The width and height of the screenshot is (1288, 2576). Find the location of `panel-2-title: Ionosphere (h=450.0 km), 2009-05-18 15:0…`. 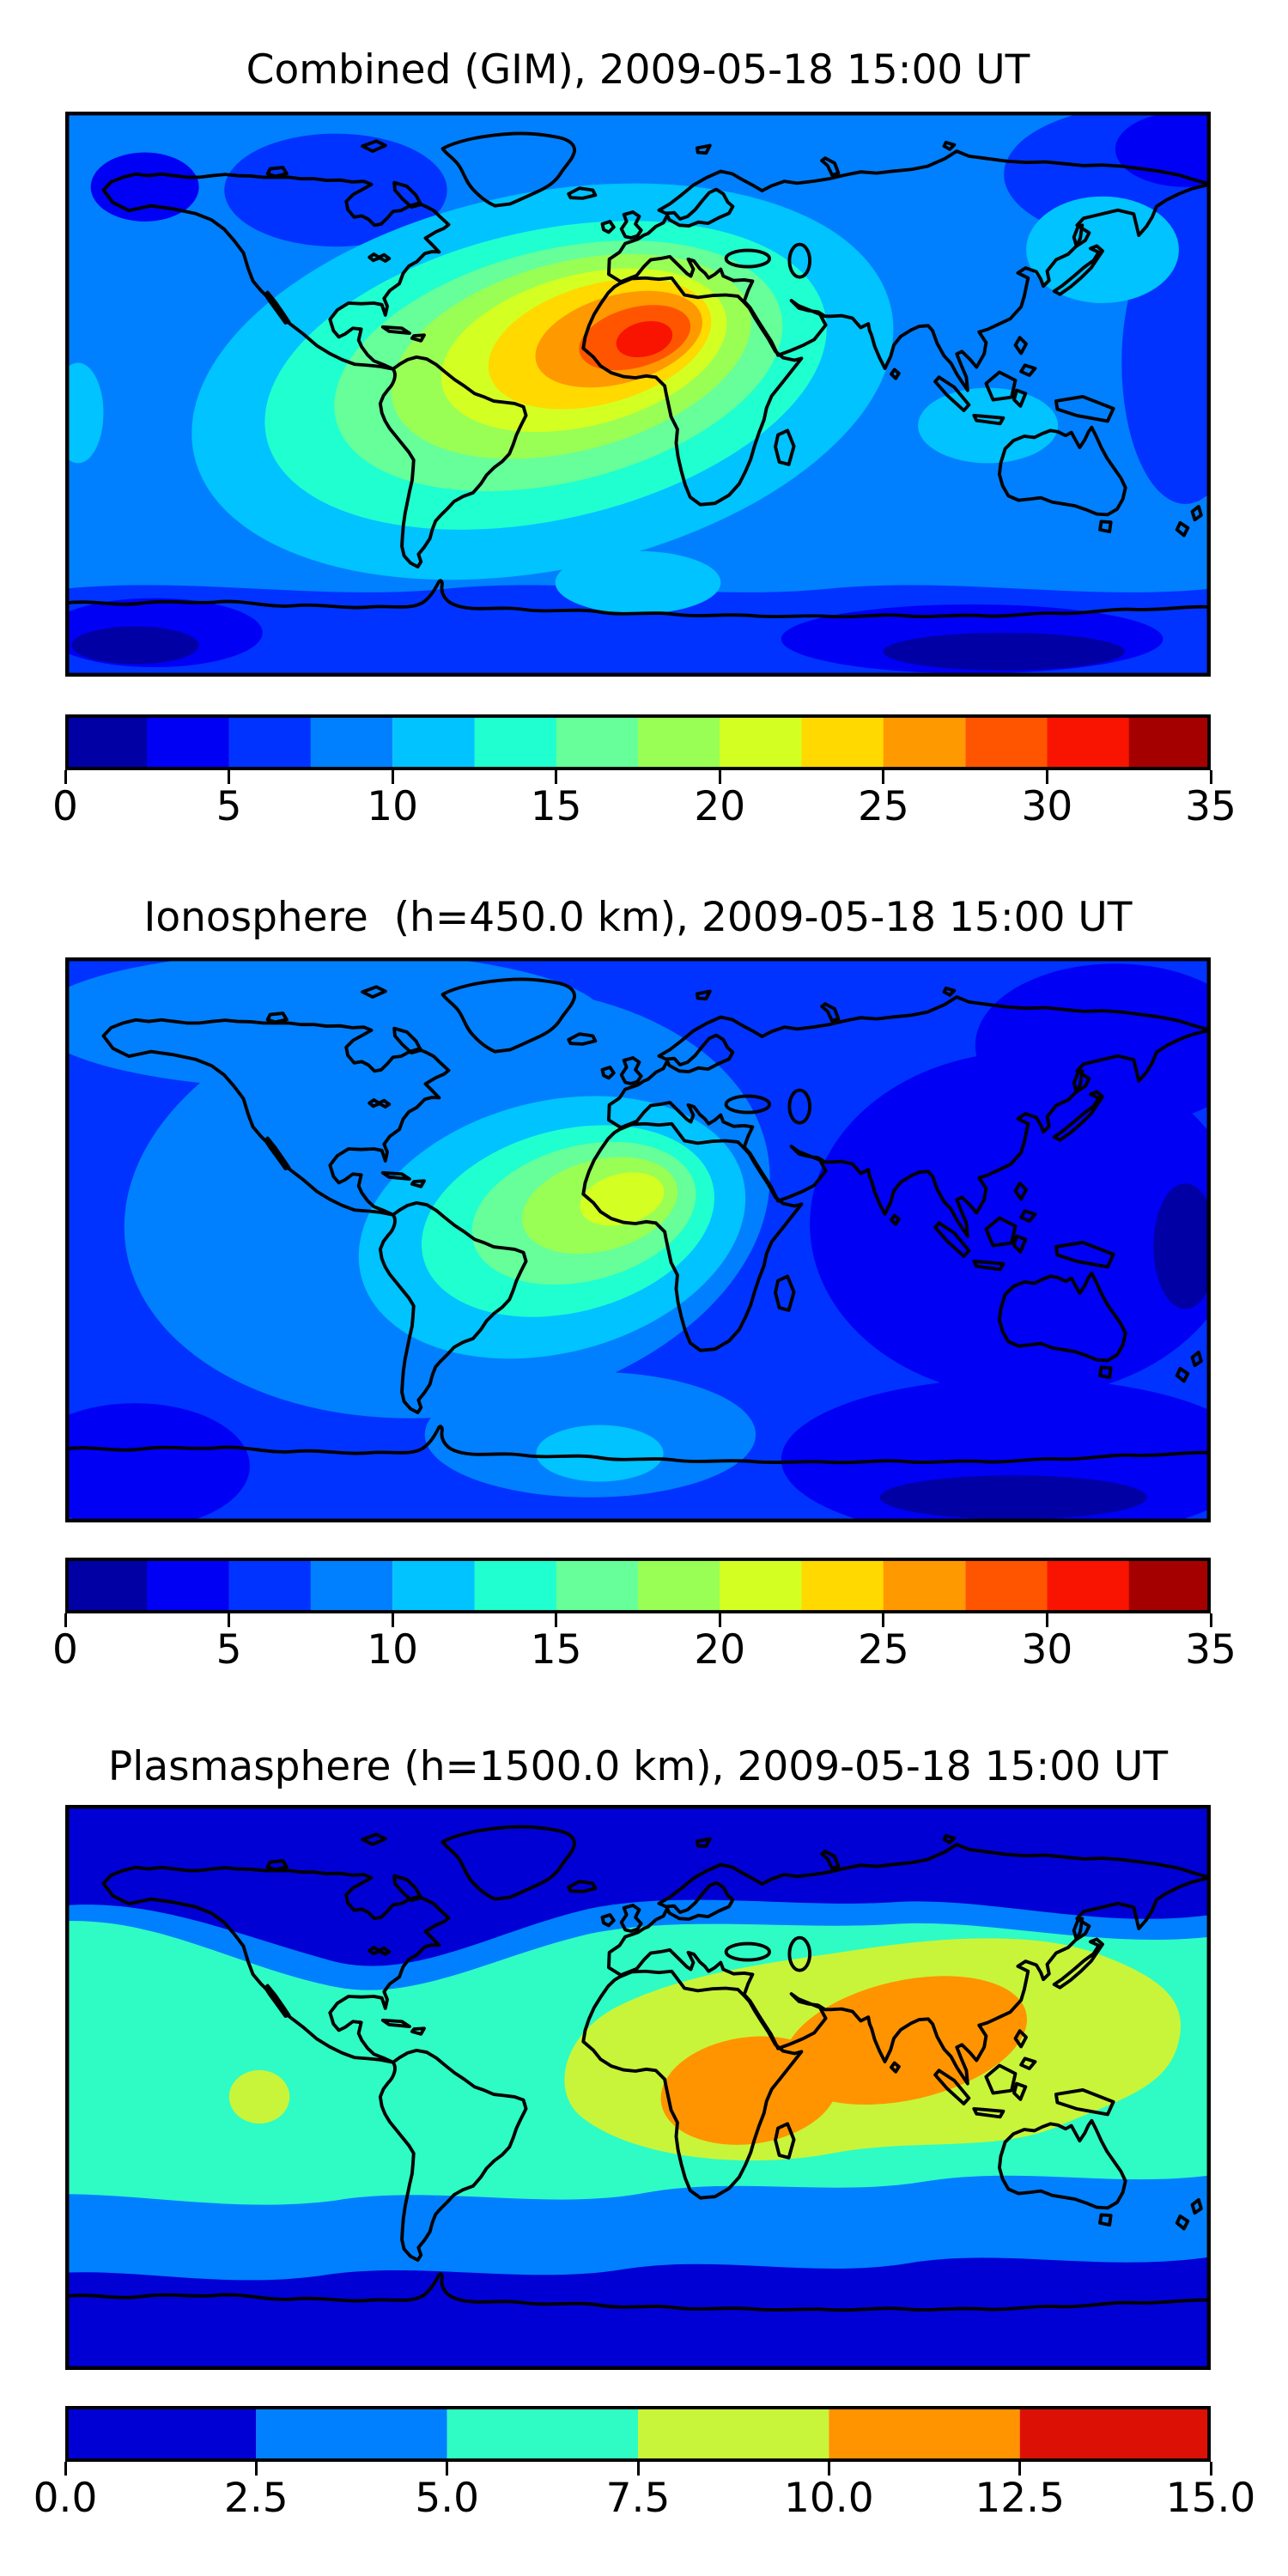

panel-2-title: Ionosphere (h=450.0 km), 2009-05-18 15:0… is located at coordinates (638, 918).